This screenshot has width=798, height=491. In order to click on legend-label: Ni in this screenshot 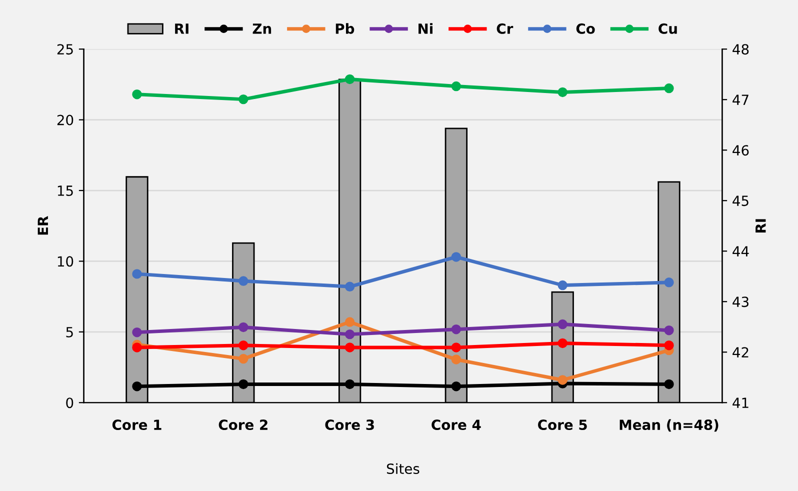, I will do `click(425, 28)`.